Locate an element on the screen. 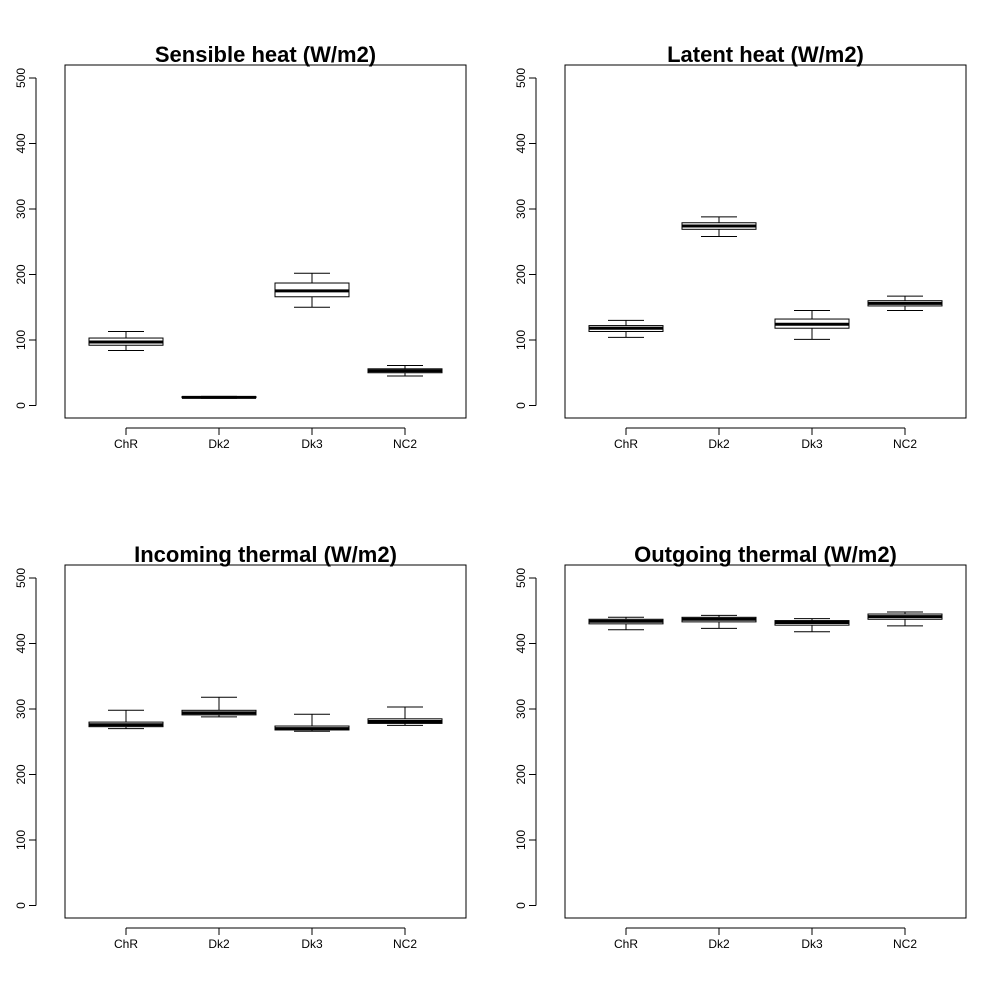 The image size is (1000, 1000). incoming-thermal-y-tick-label-500: 500 is located at coordinates (21, 578).